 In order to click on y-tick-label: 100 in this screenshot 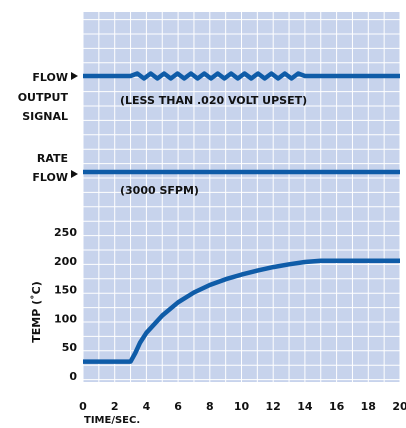, I will do `click(65, 318)`.